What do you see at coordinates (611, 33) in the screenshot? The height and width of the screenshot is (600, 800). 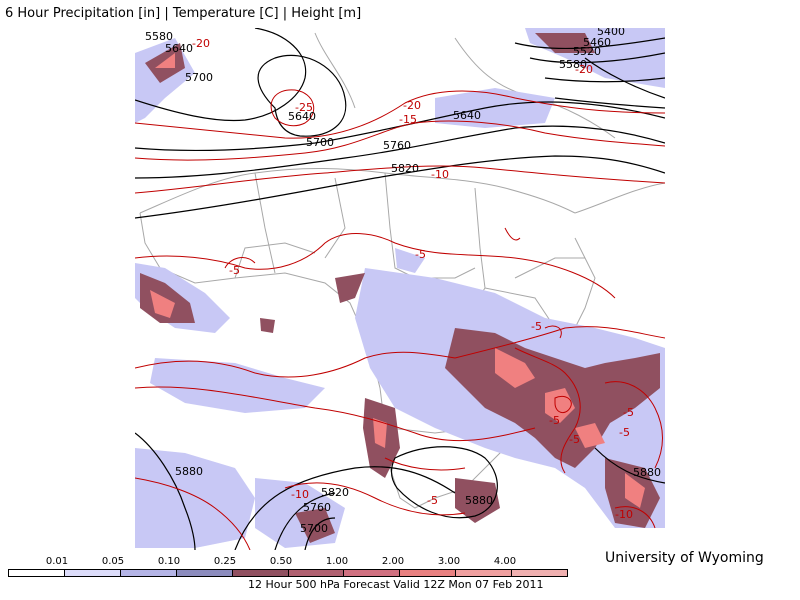 I see `height-label: 5400` at bounding box center [611, 33].